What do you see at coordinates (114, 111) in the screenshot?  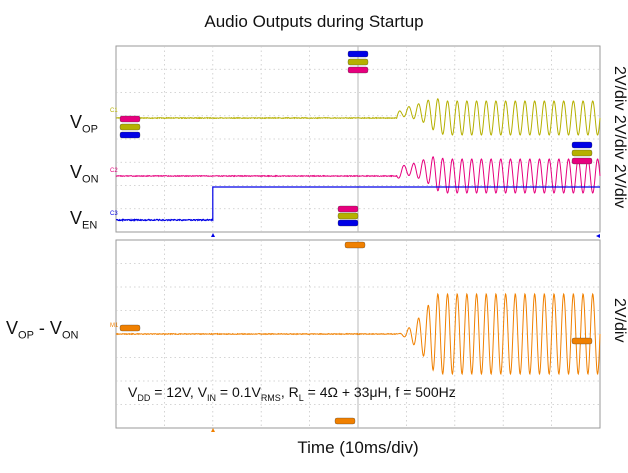 I see `channel-tag: C1` at bounding box center [114, 111].